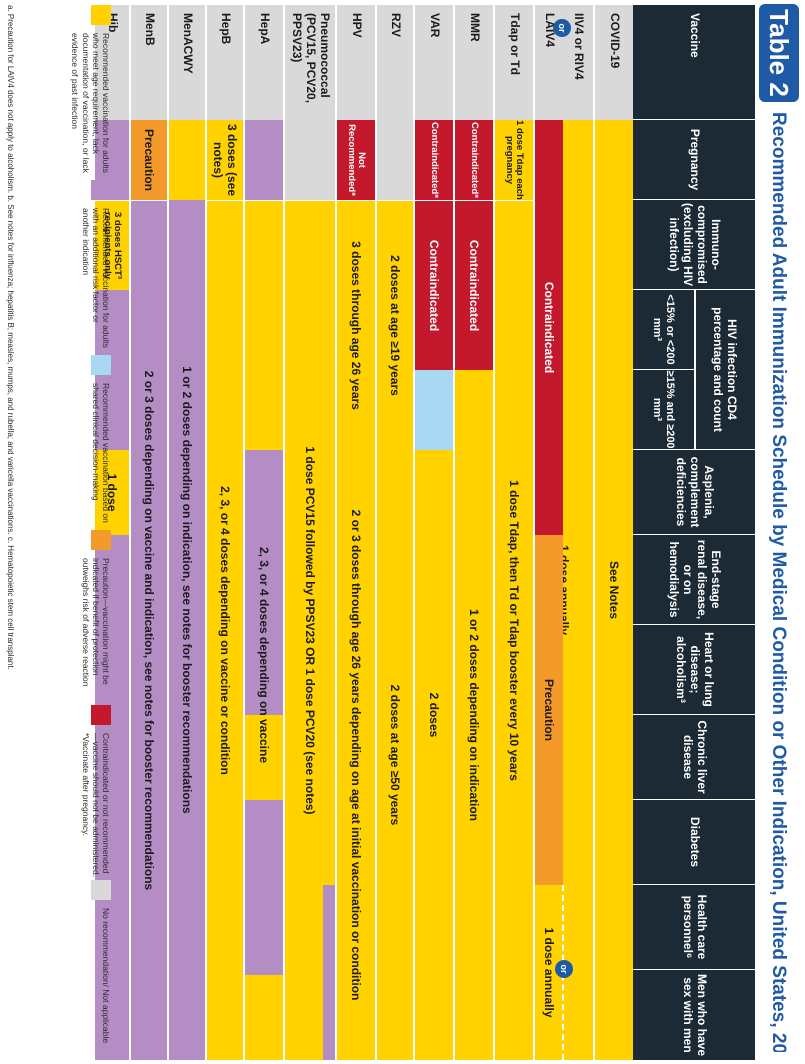 The height and width of the screenshot is (1064, 805). I want to click on cell-var-immuno: Contraindicated, so click(434, 285).